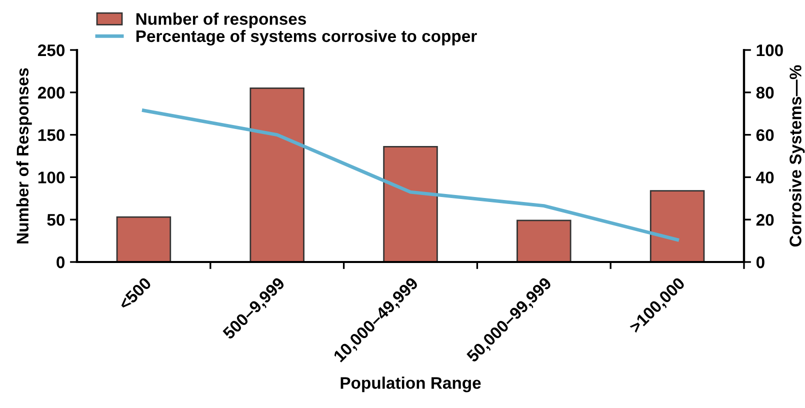 Image resolution: width=805 pixels, height=408 pixels. Describe the element at coordinates (60, 262) in the screenshot. I see `y-tick-label: 0` at that location.